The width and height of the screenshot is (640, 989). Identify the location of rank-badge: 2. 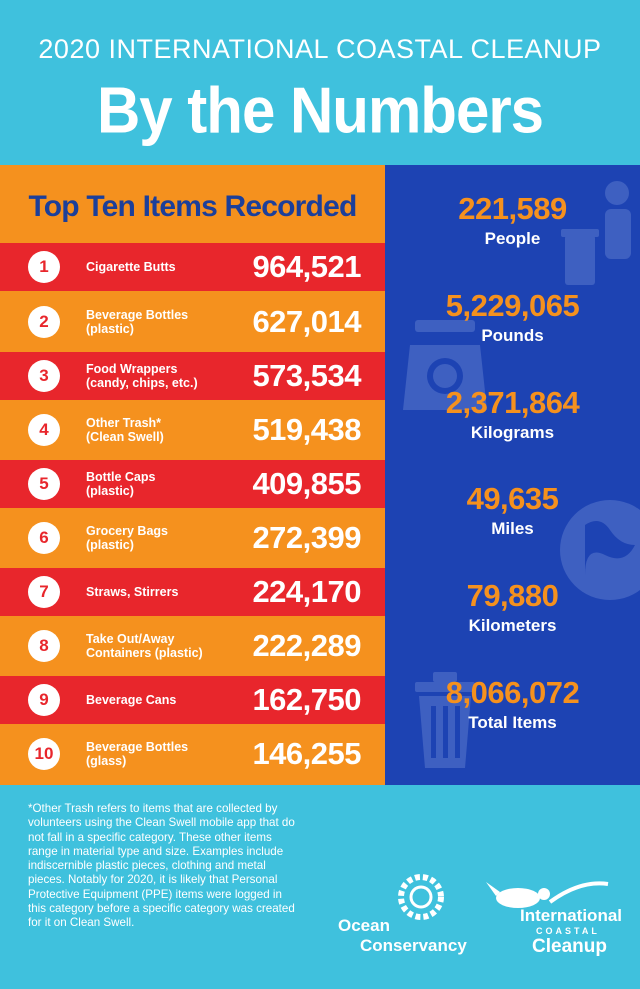
(44, 322).